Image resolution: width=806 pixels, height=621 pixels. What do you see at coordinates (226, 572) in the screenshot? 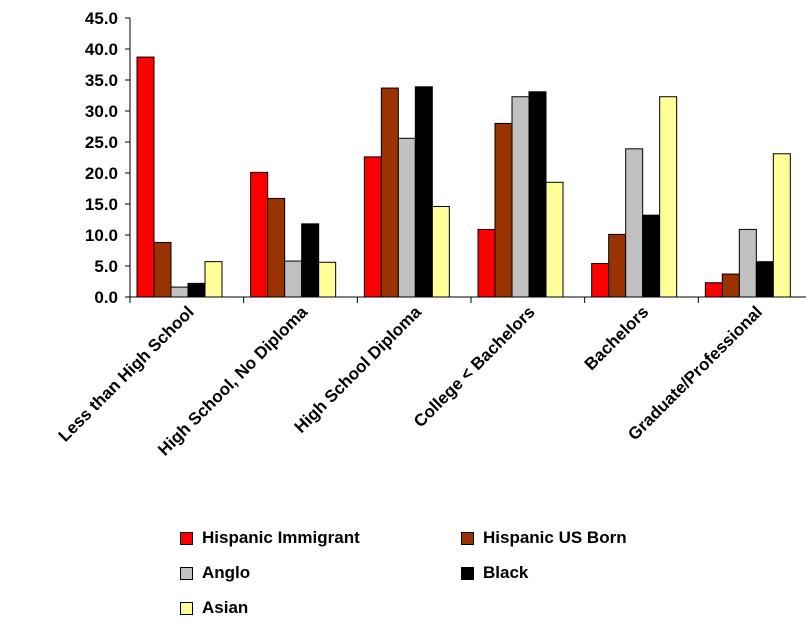
I see `legend-label: Anglo` at bounding box center [226, 572].